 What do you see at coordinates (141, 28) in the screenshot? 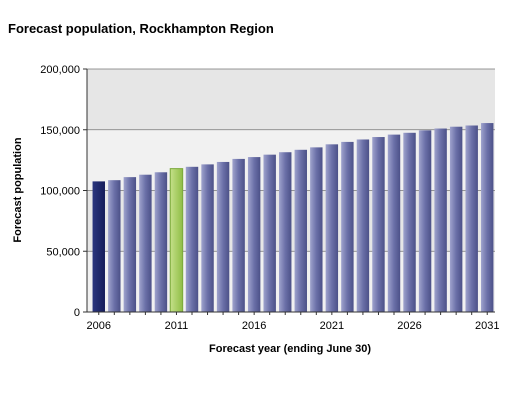
I see `chart-title: Forecast population, Rockhampton Region` at bounding box center [141, 28].